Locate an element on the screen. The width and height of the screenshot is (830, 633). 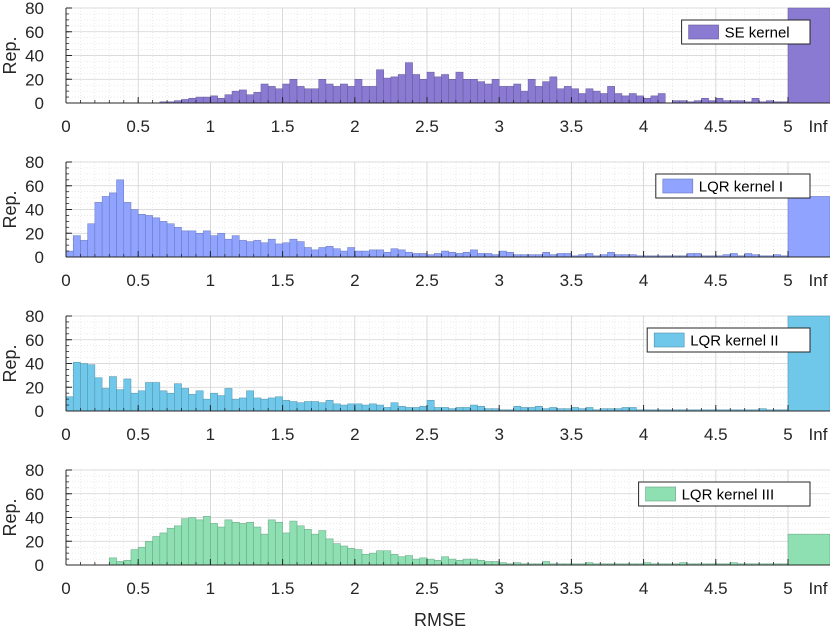
y-tick-label: 80 is located at coordinates (34, 162).